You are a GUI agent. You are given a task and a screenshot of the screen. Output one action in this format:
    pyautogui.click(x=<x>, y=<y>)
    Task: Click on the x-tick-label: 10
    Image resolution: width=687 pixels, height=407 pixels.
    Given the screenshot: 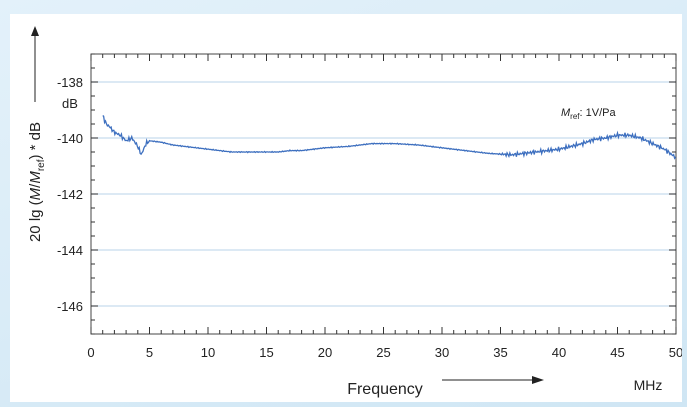 What is the action you would take?
    pyautogui.click(x=208, y=352)
    